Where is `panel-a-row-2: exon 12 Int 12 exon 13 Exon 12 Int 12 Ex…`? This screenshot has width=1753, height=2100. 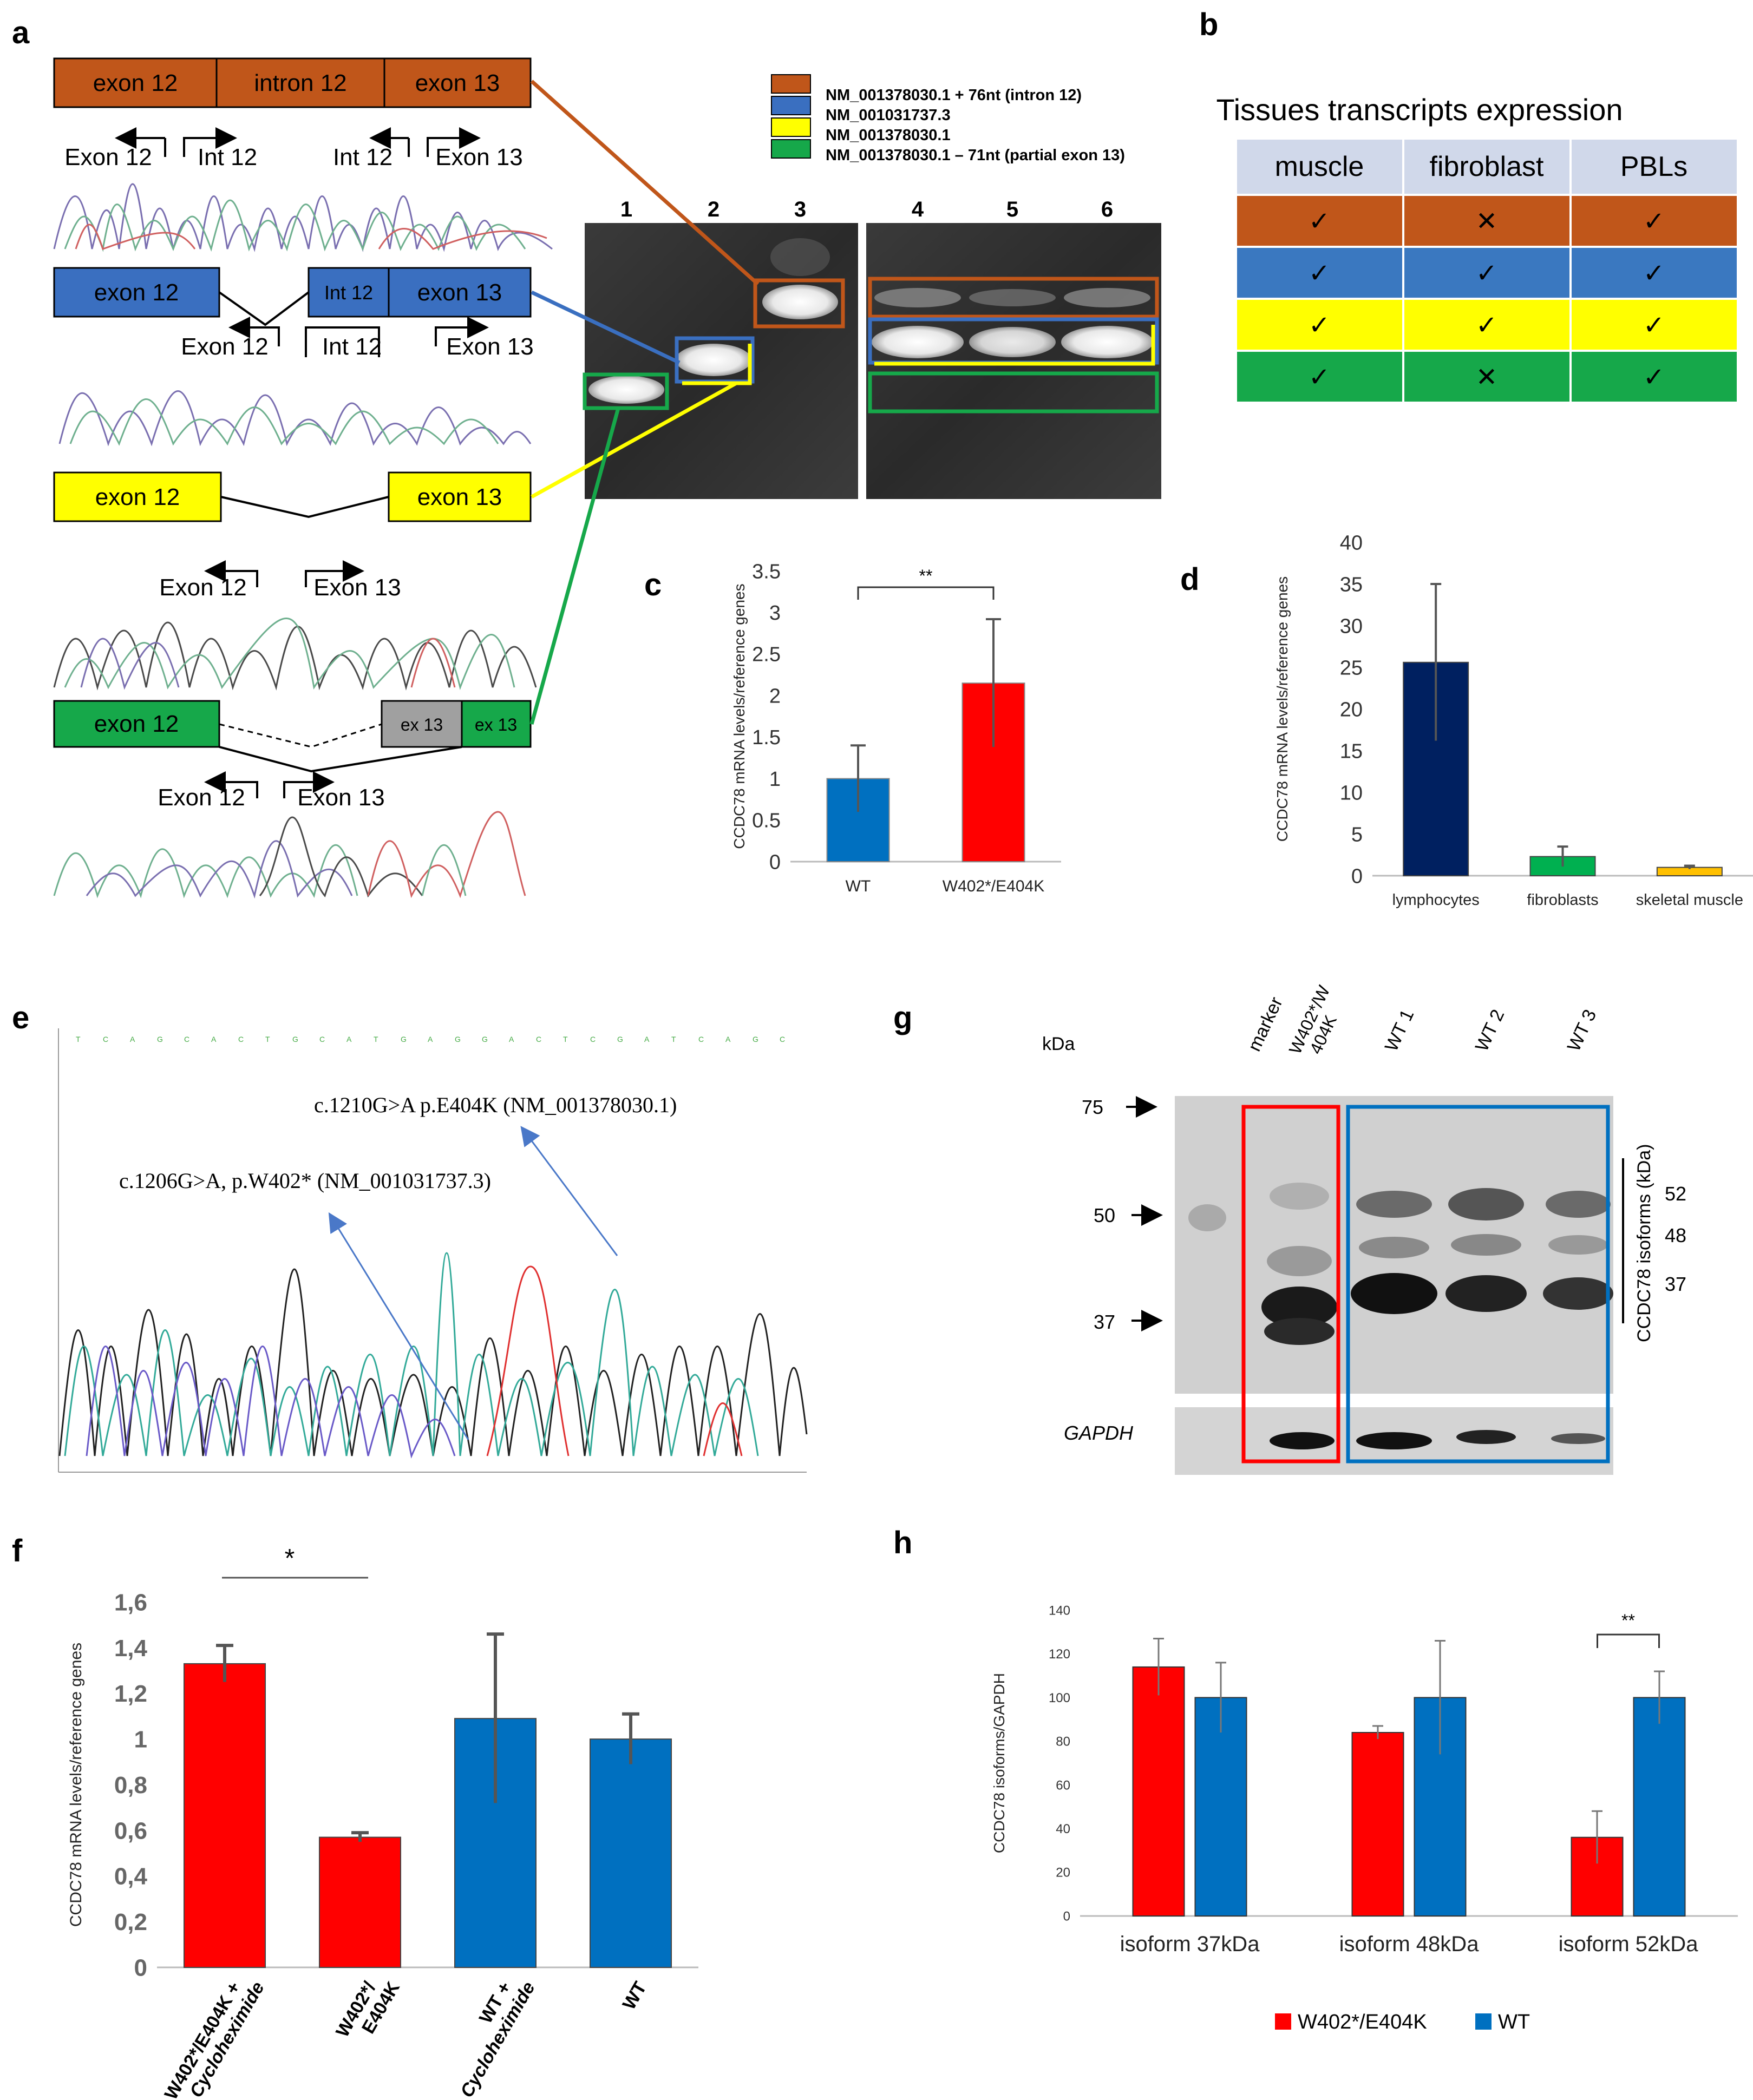
panel-a-row-2: exon 12 Int 12 exon 13 Exon 12 Int 12 Ex… is located at coordinates (293, 357).